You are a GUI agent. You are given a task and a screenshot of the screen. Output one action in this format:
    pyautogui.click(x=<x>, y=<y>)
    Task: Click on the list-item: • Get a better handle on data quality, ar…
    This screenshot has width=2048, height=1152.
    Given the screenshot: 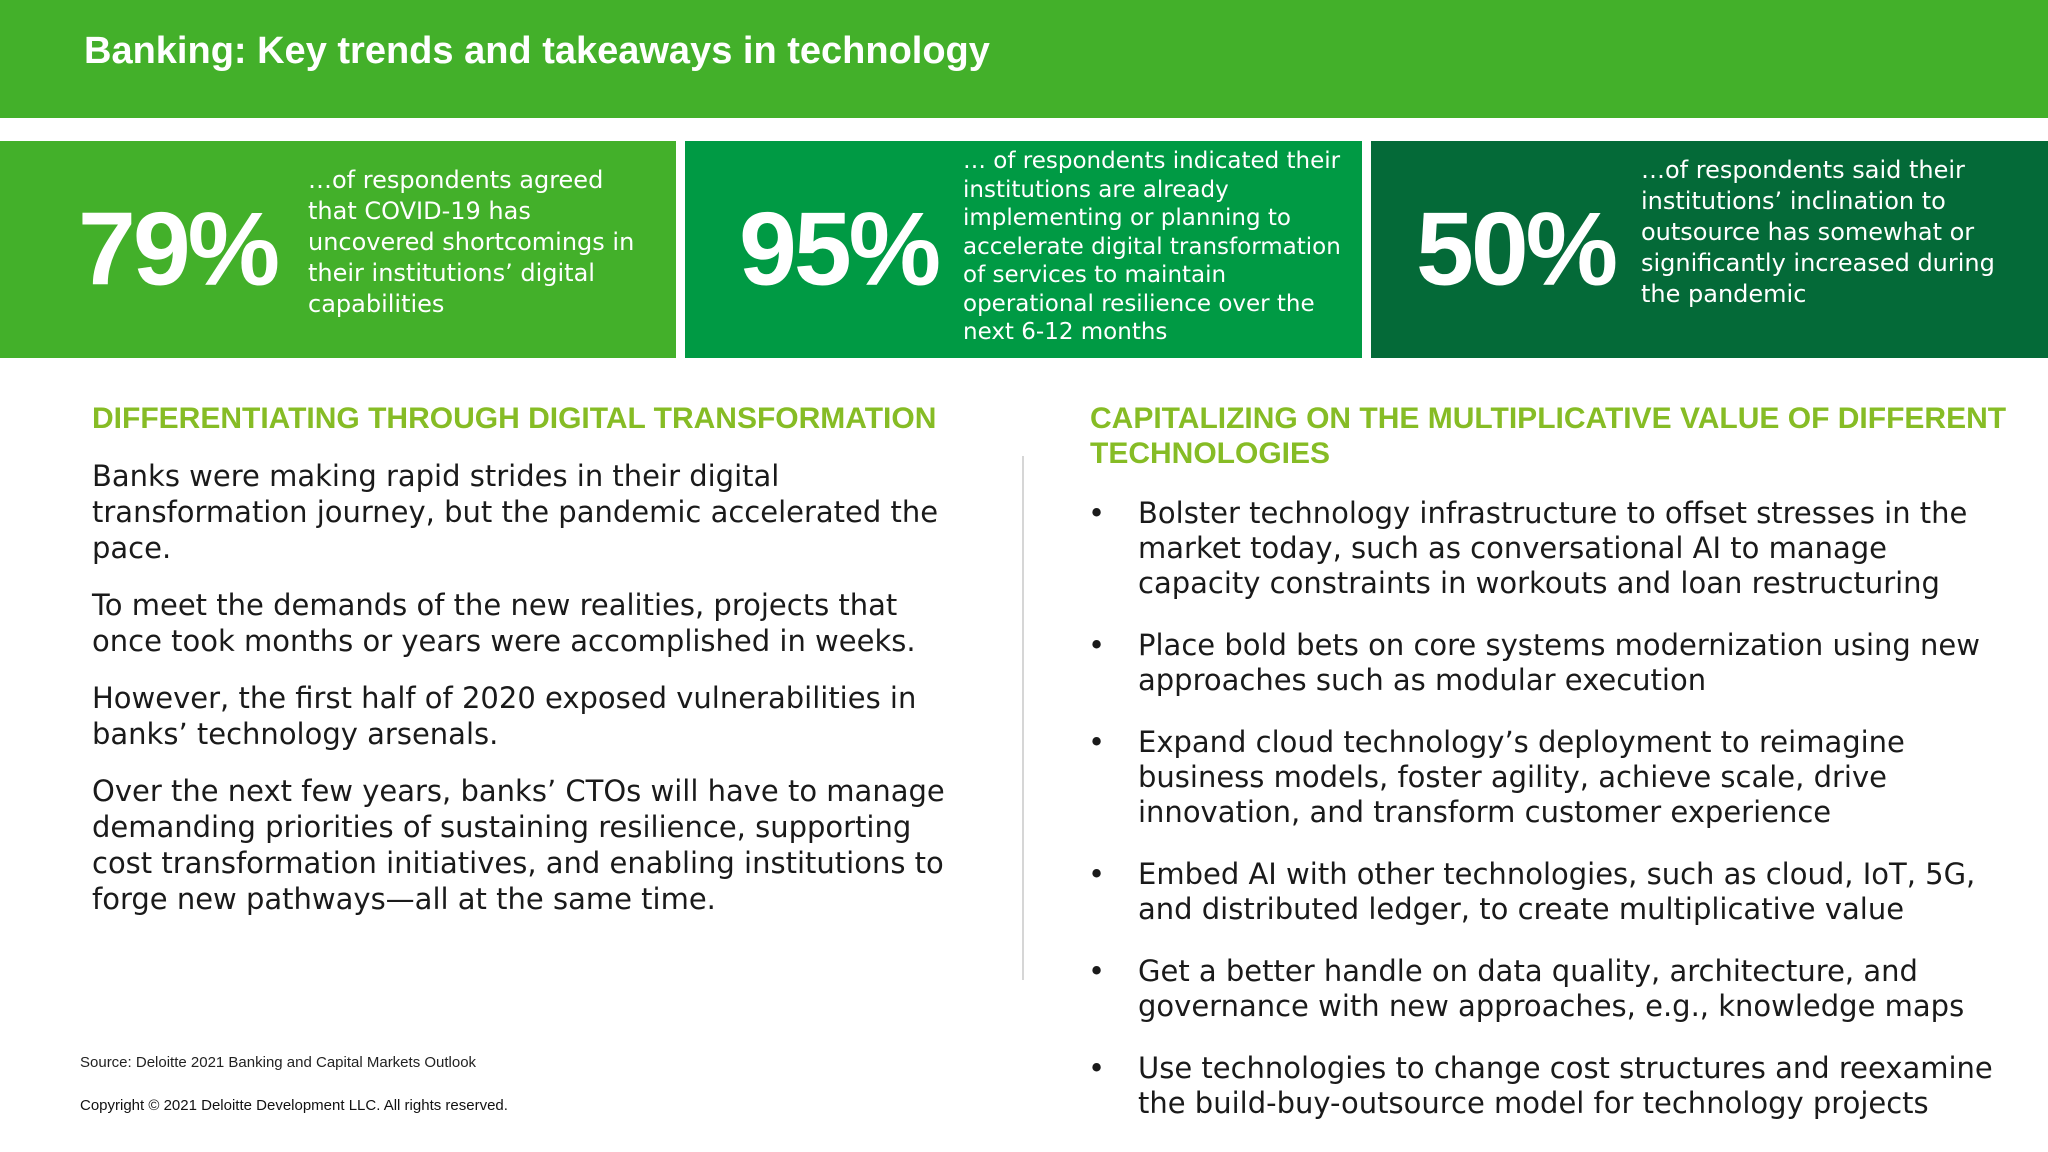 What is the action you would take?
    pyautogui.click(x=1553, y=989)
    